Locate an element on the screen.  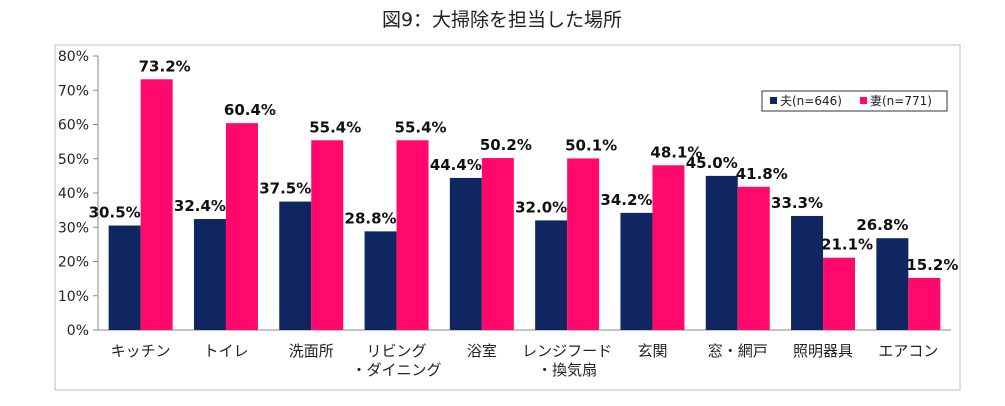
y-tick-label: 40% is located at coordinates (73, 194).